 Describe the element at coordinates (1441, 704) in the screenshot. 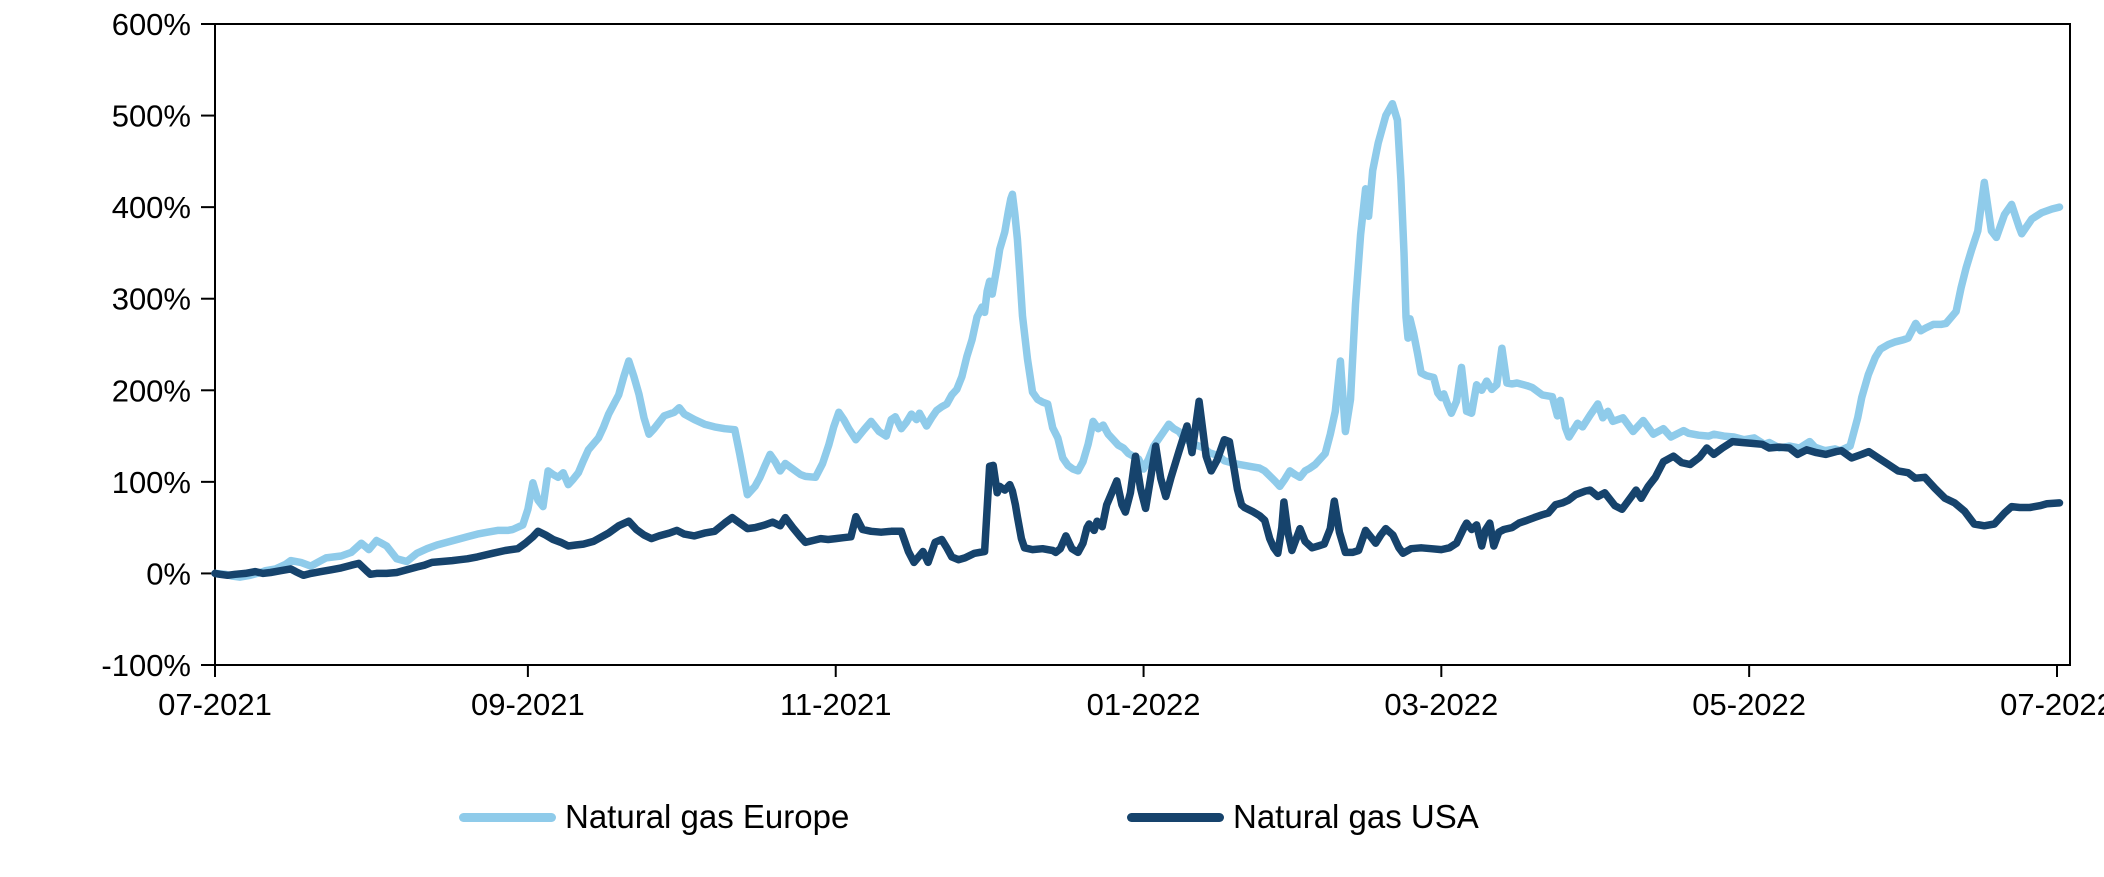

I see `x-tick-label: 03-2022` at that location.